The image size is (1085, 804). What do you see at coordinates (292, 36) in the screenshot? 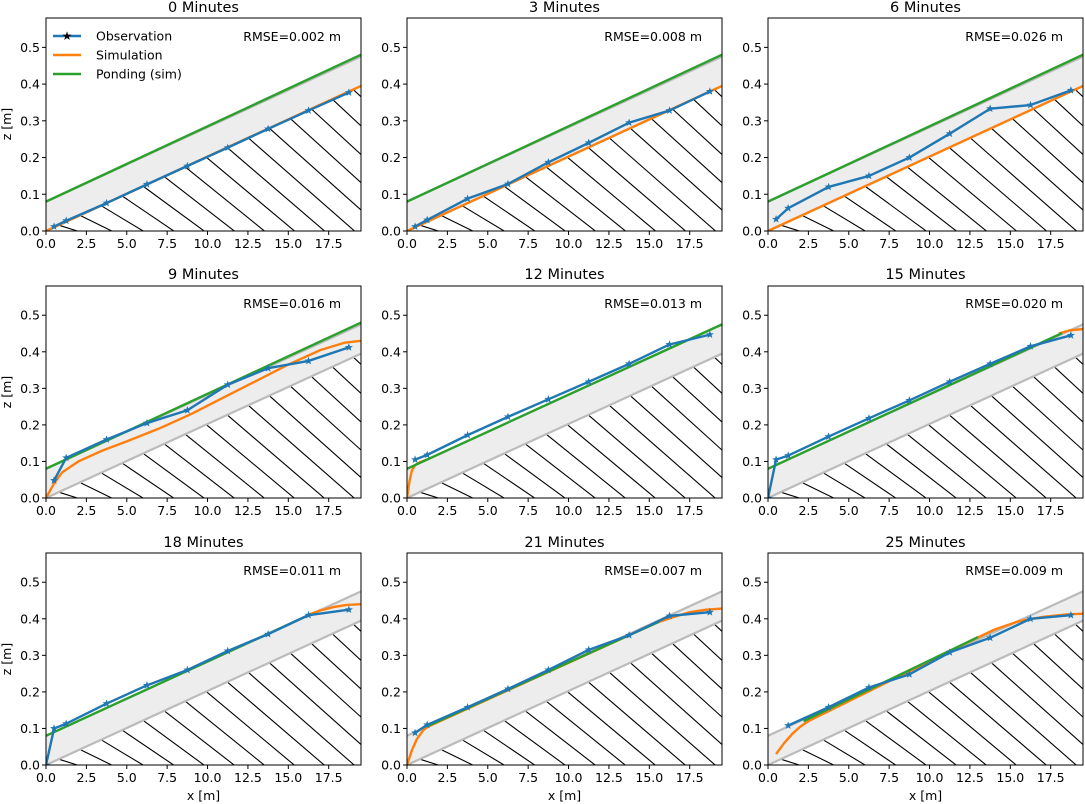
I see `rmse-annotation: RMSE=0.002 m` at bounding box center [292, 36].